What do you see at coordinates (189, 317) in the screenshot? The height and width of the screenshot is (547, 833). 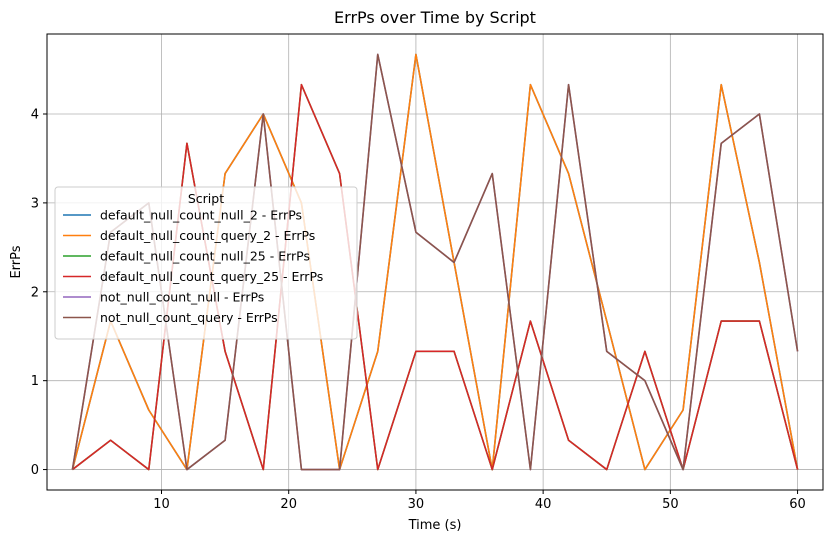 I see `legend-label: not_null_count_query - ErrPs` at bounding box center [189, 317].